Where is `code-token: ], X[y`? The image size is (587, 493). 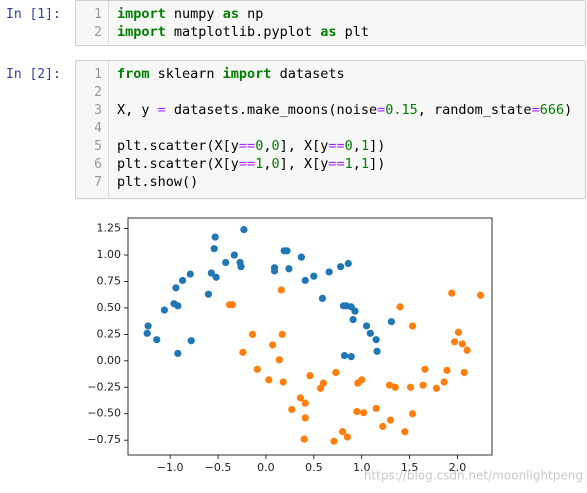 code-token: ], X[y is located at coordinates (304, 164).